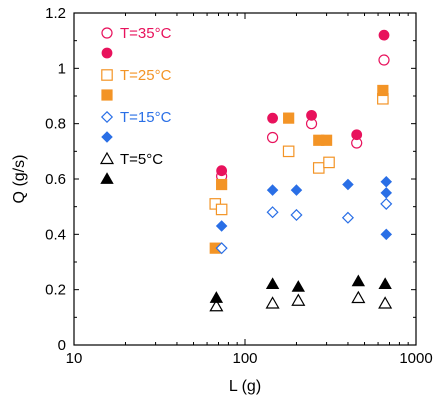 The image size is (436, 406). Describe the element at coordinates (107, 33) in the screenshot. I see `legend-open-circle-icon` at that location.